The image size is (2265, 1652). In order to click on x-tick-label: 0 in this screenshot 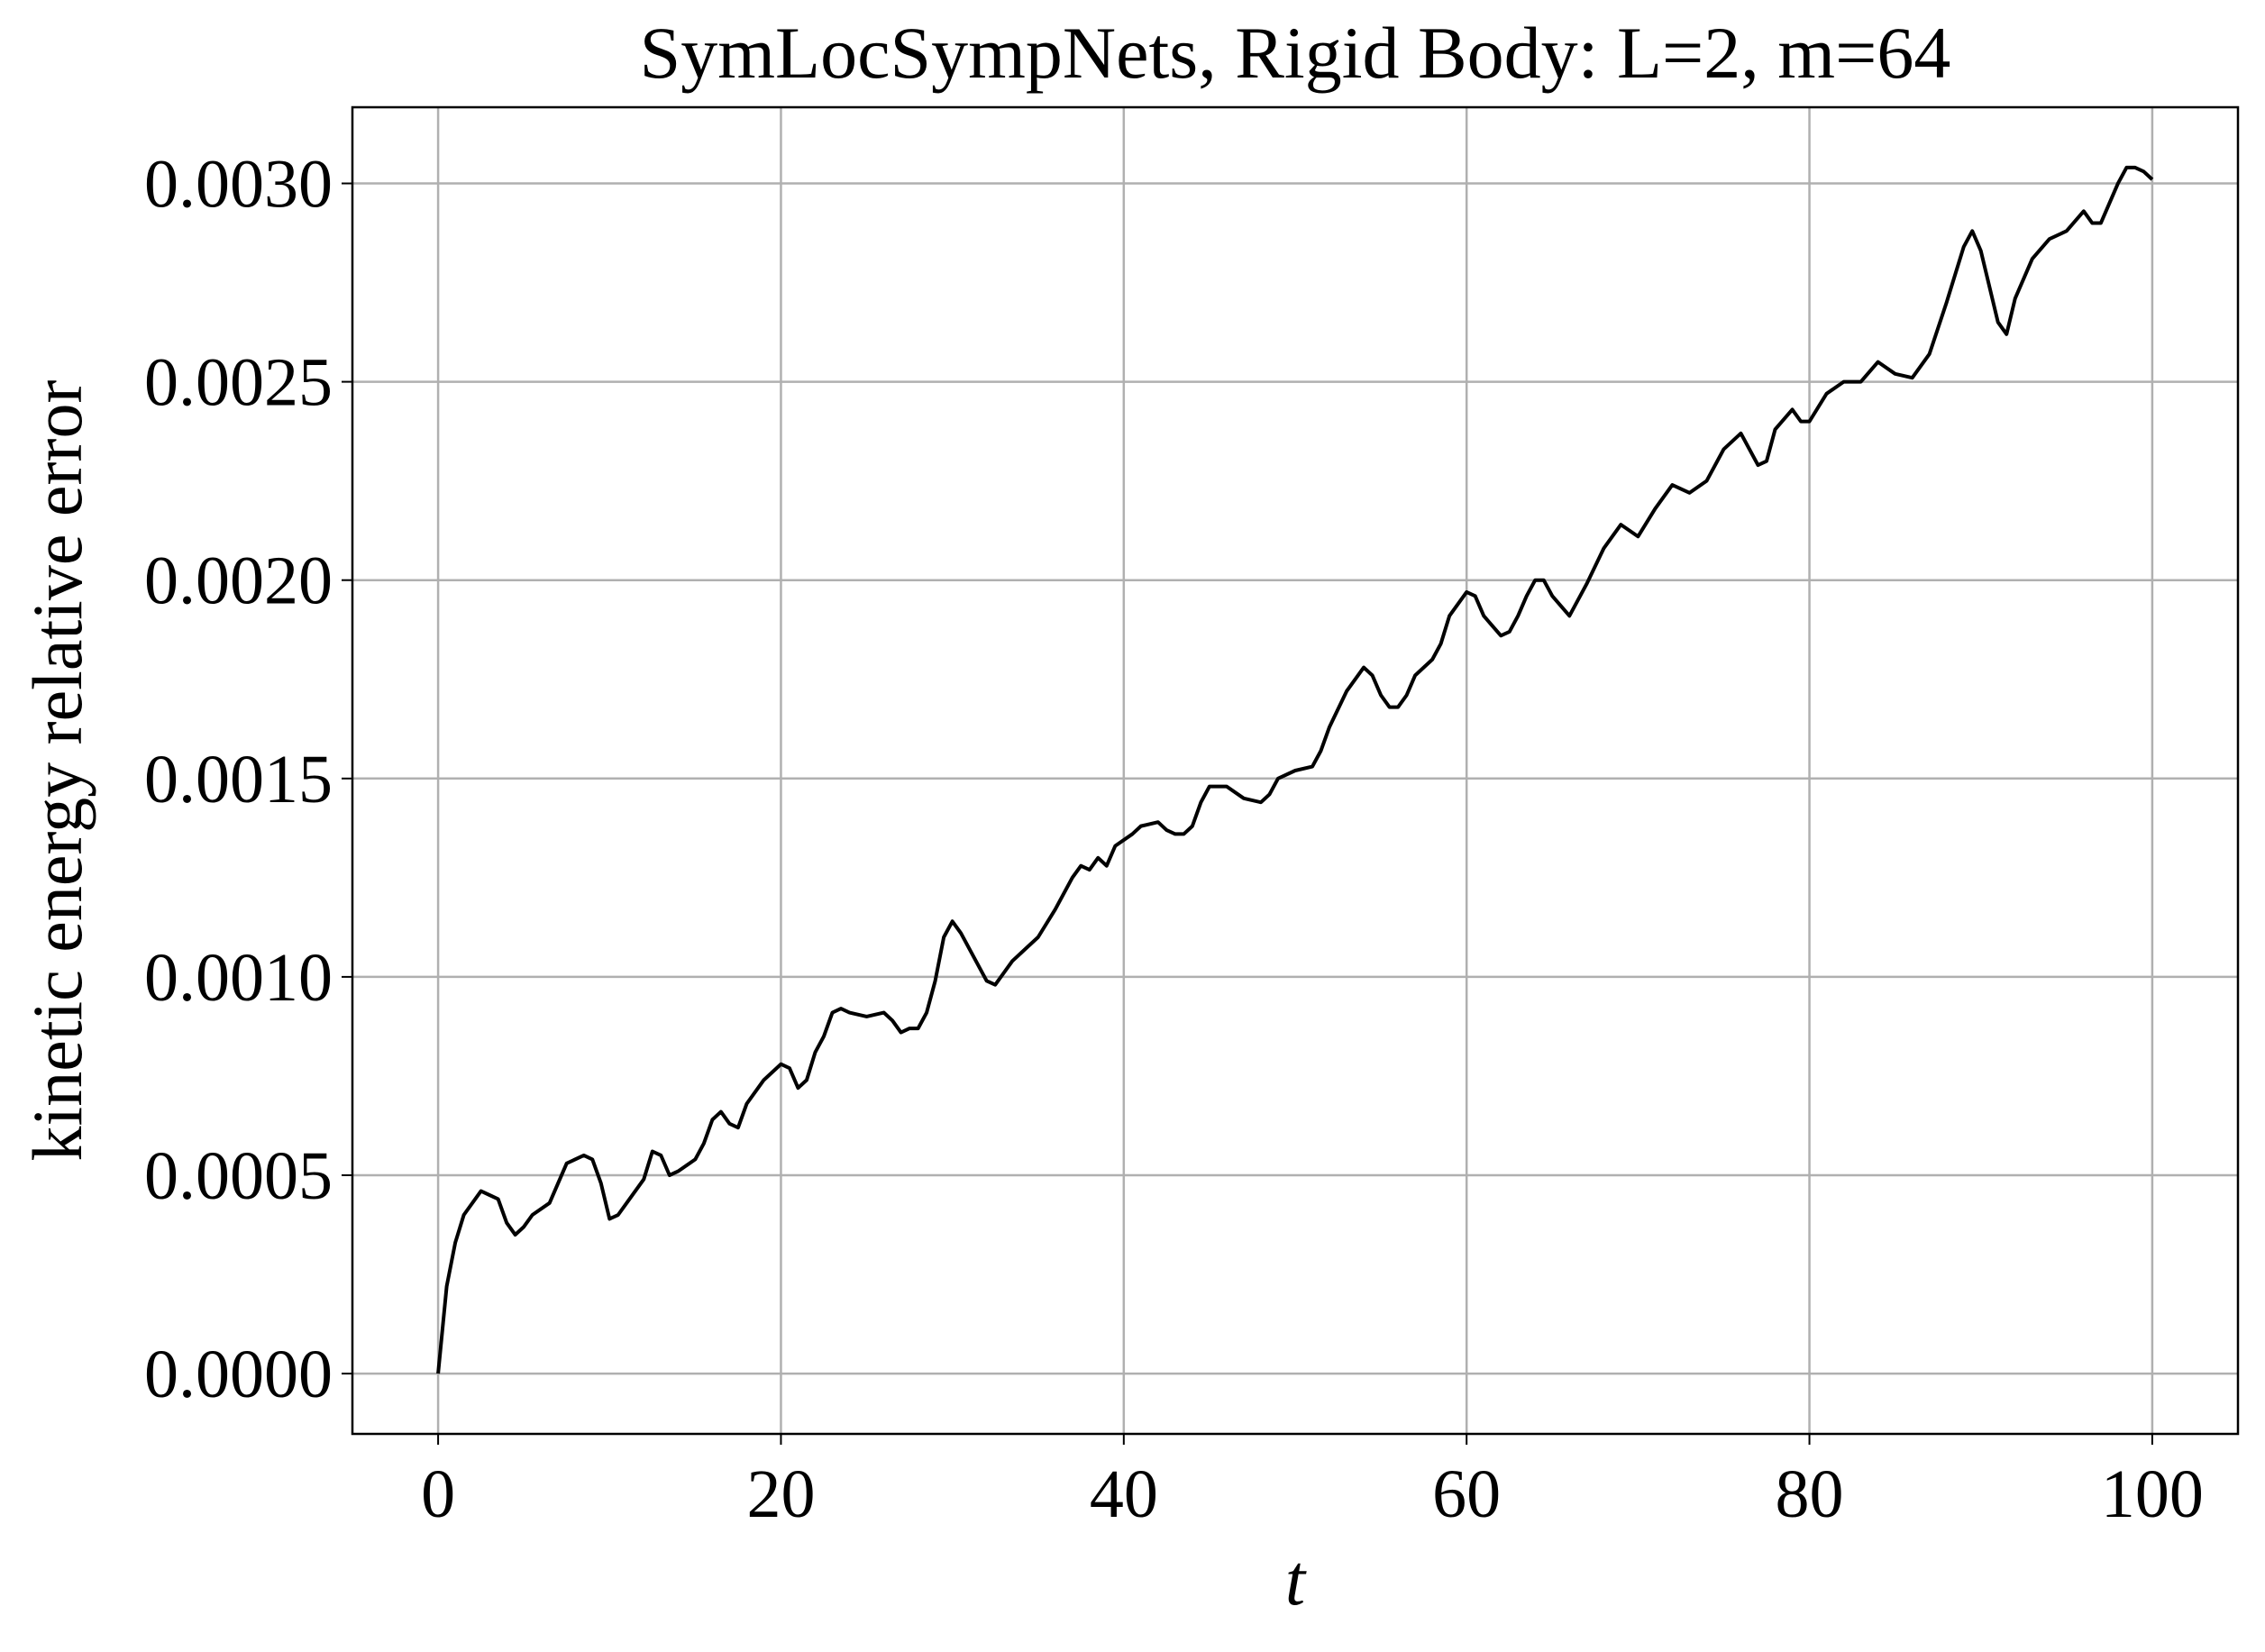, I will do `click(438, 1494)`.